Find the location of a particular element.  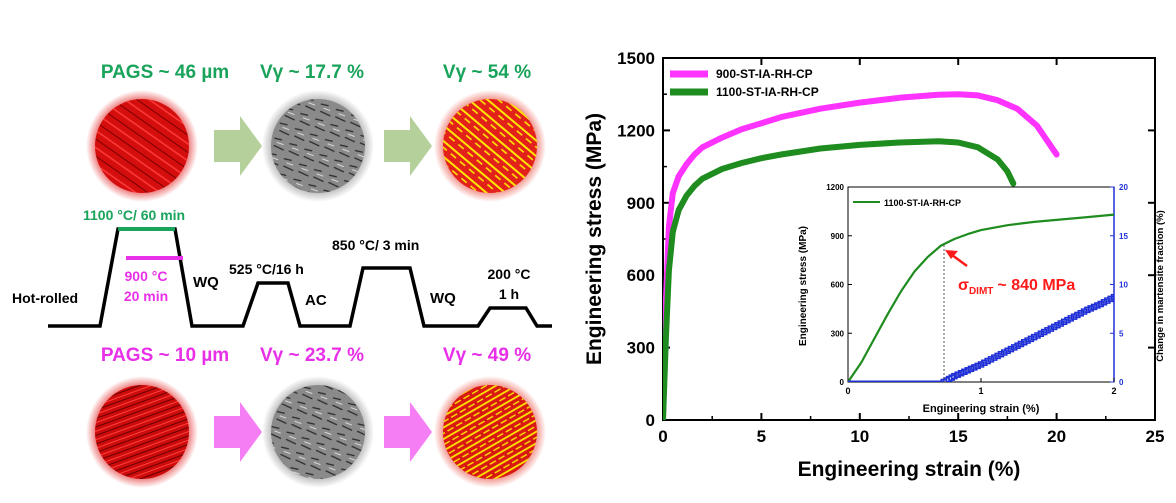

label-525: 525 °C/16 h is located at coordinates (266, 269).